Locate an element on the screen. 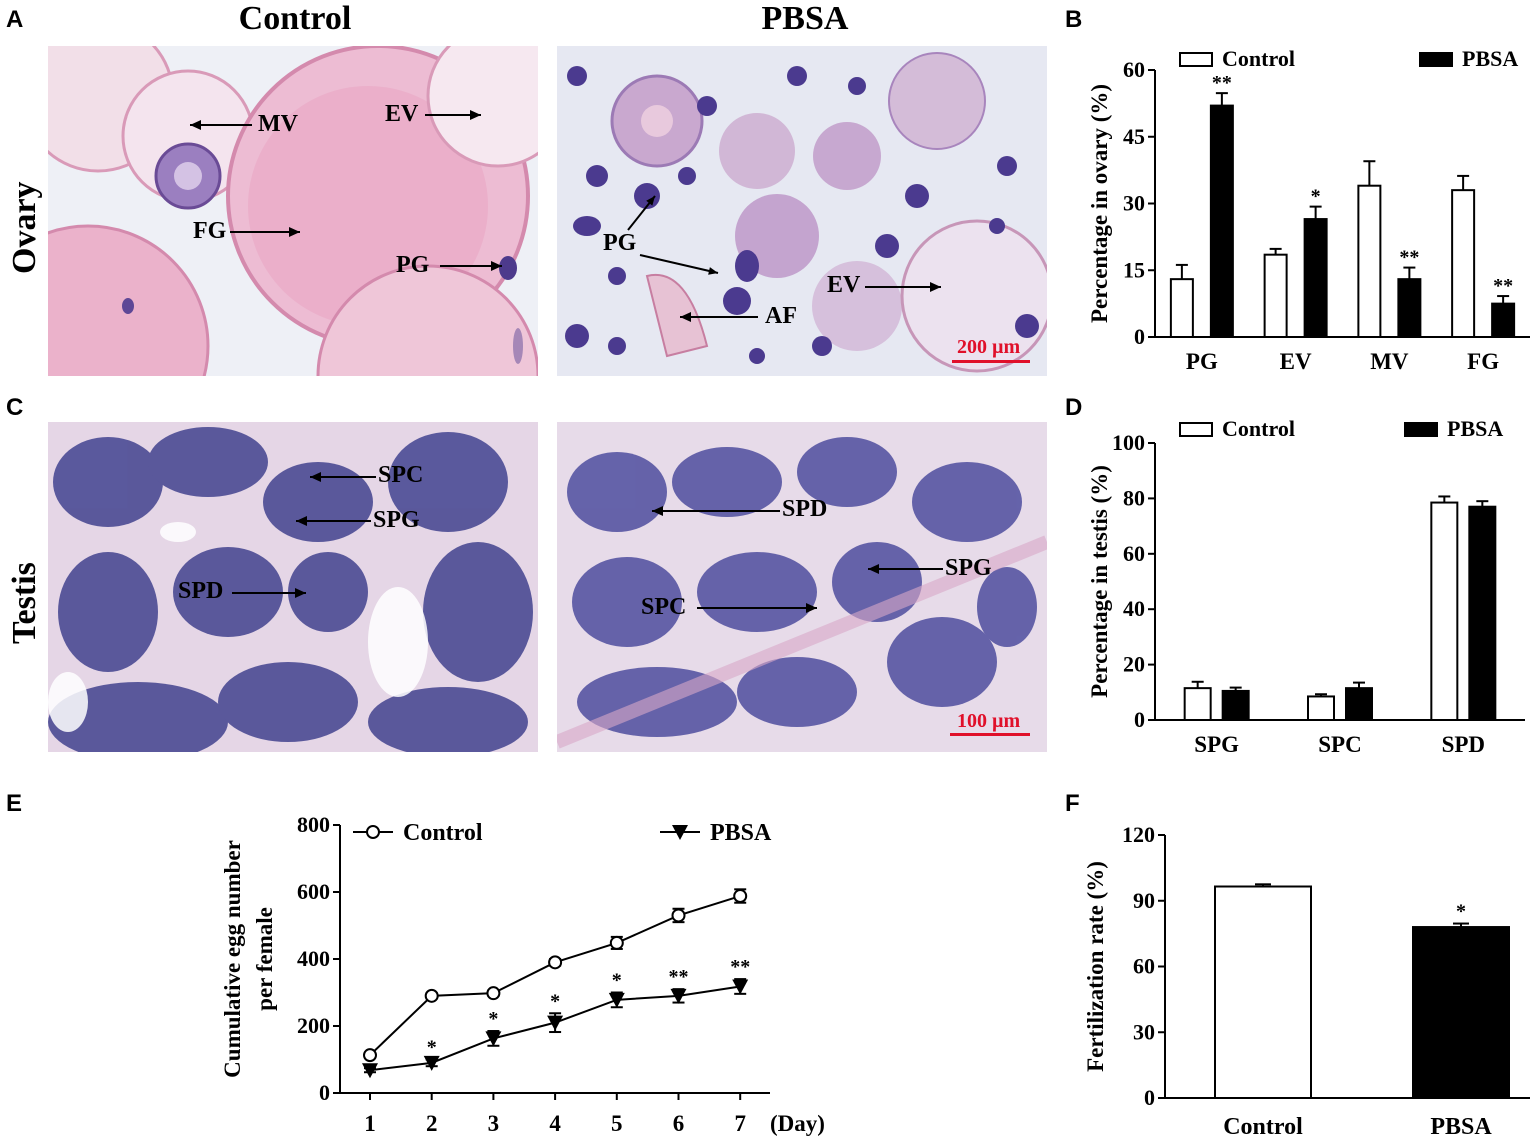  arrow-mv is located at coordinates (221, 125).